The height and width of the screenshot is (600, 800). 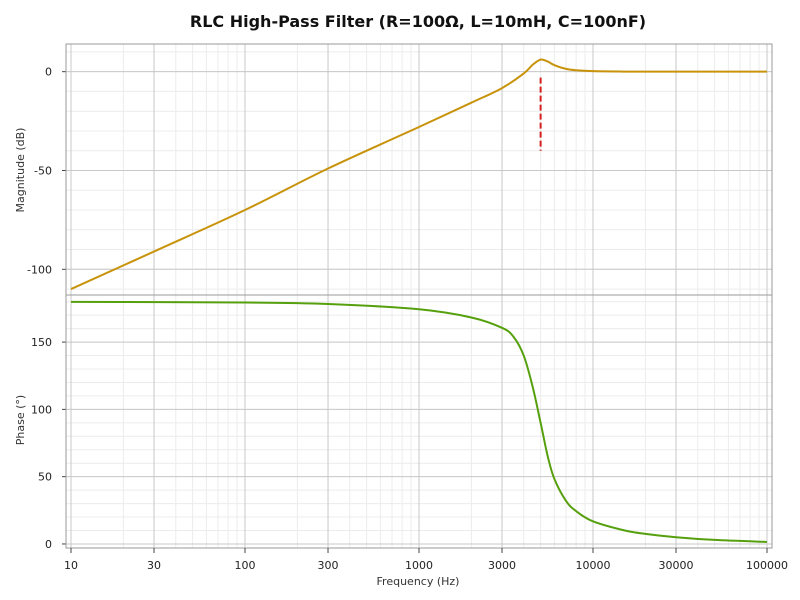 What do you see at coordinates (328, 565) in the screenshot?
I see `x-tick-label: 300` at bounding box center [328, 565].